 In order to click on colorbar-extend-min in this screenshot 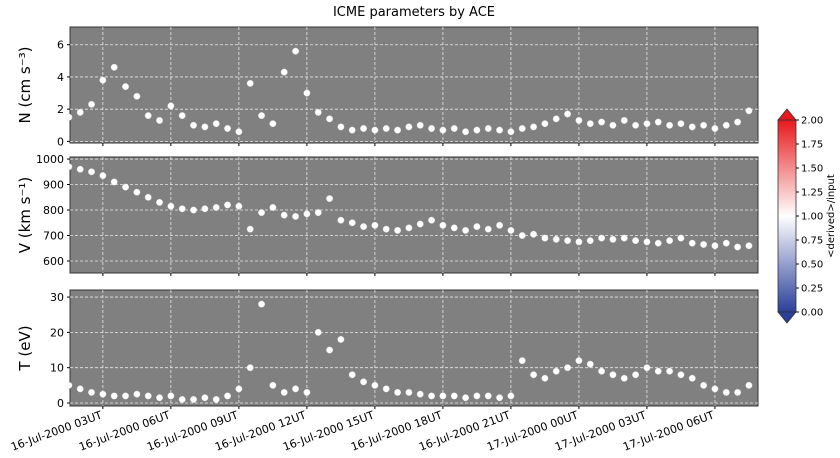, I will do `click(787, 317)`.